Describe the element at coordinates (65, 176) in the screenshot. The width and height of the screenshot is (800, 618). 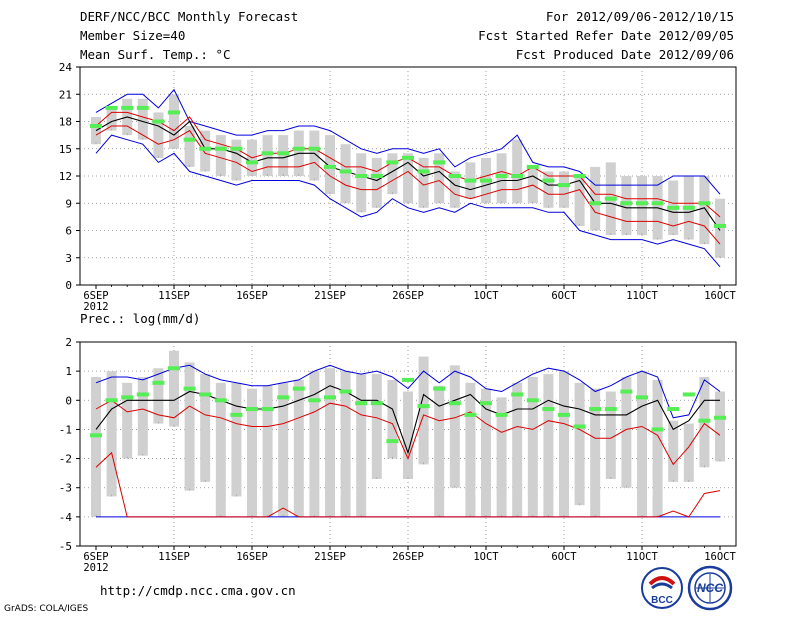
I see `temp-ytick-label: 12` at that location.